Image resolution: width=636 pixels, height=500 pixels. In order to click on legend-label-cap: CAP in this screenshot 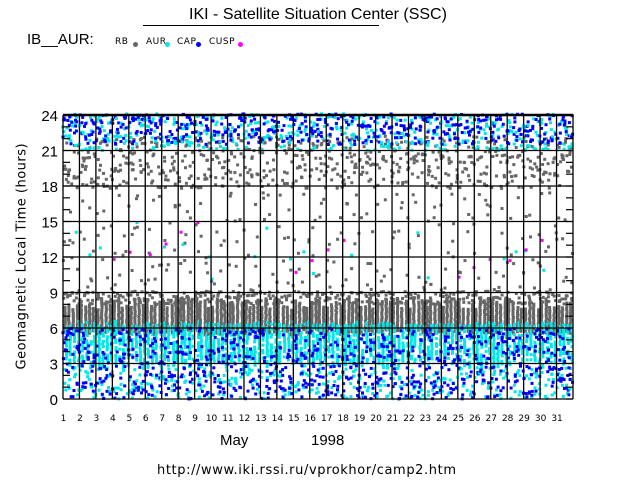, I will do `click(187, 42)`.